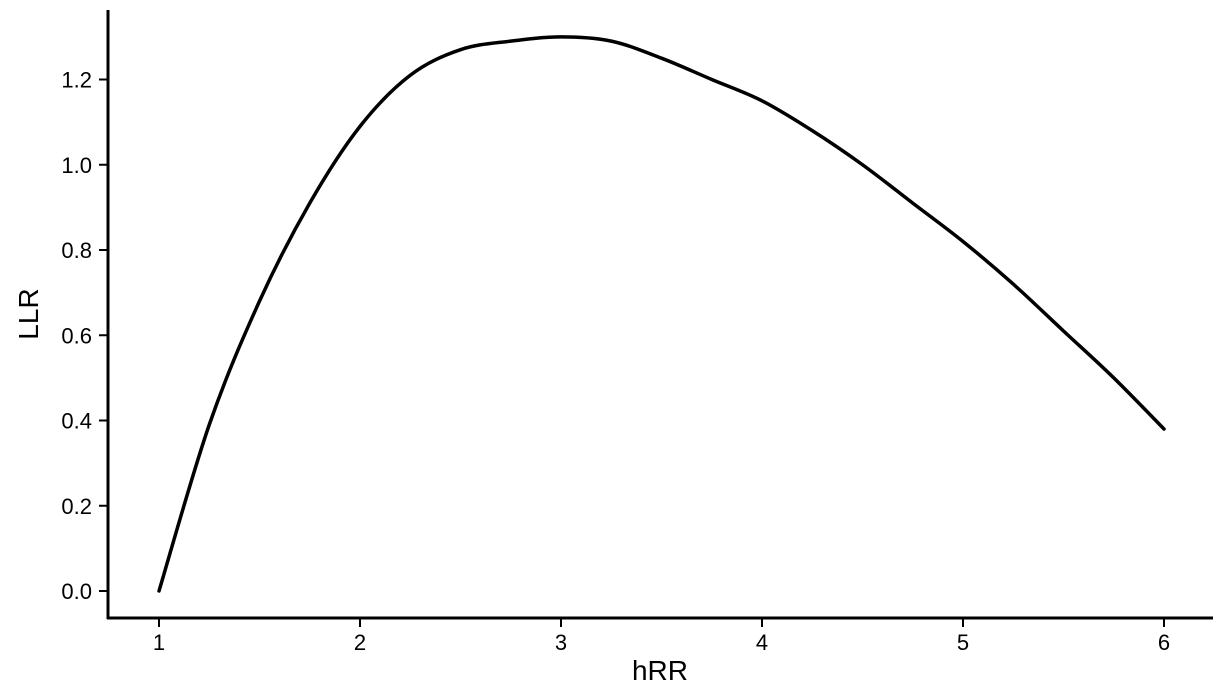 This screenshot has width=1216, height=687. I want to click on x-axis: 1 2 3 4 5 6, so click(660, 635).